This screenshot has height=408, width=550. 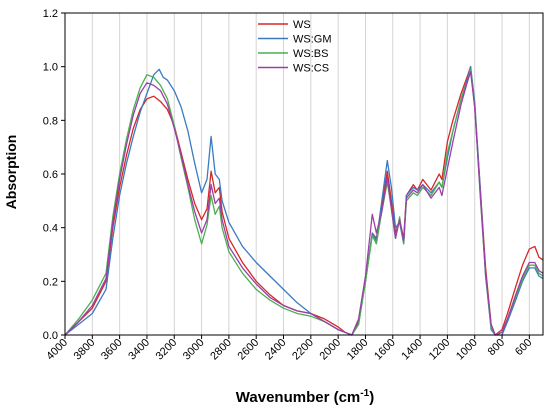 I want to click on y-tick-label: 1.0, so click(x=50, y=68).